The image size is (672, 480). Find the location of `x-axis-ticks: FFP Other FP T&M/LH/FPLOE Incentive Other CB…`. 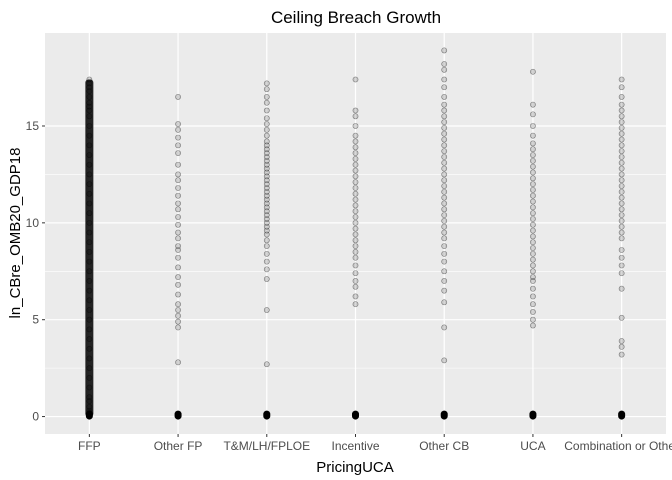

x-axis-ticks: FFP Other FP T&M/LH/FPLOE Incentive Other CB… is located at coordinates (375, 443).